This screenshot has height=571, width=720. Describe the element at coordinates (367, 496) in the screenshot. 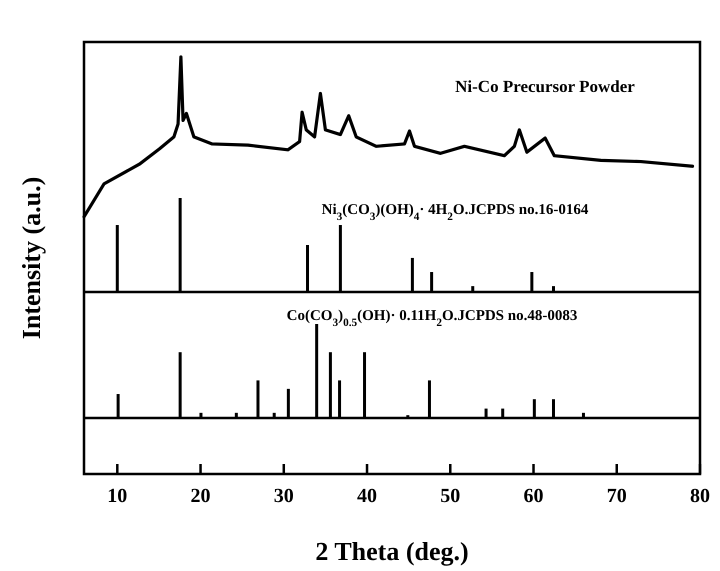

I see `x-tick-label: 40` at that location.